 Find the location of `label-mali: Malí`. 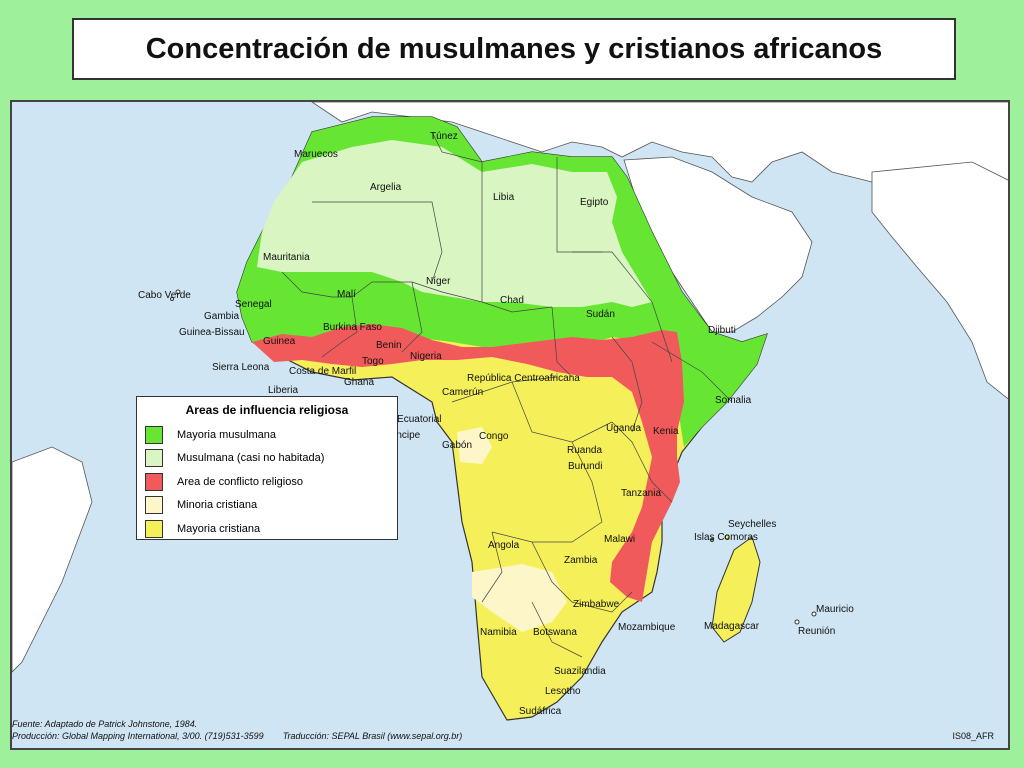

label-mali: Malí is located at coordinates (346, 294).